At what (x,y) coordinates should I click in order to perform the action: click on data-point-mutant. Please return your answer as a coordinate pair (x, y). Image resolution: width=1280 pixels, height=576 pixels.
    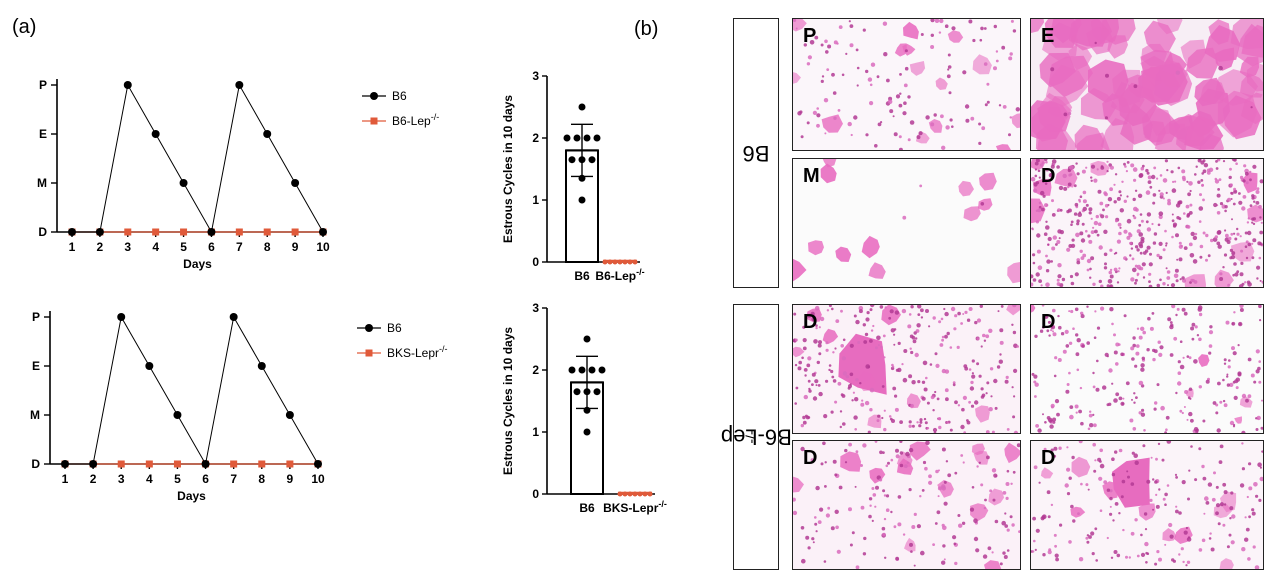
    Looking at the image, I should click on (262, 464).